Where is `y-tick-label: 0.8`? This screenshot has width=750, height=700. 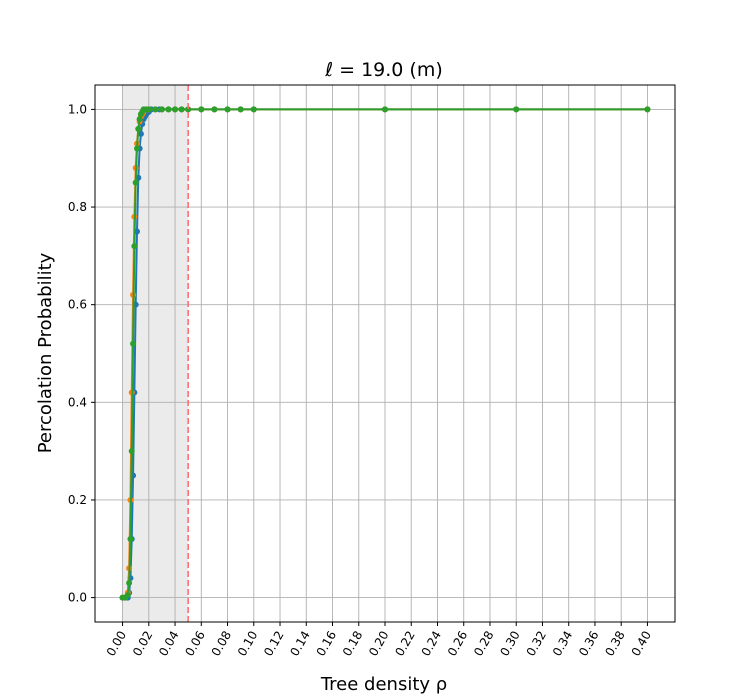 y-tick-label: 0.8 is located at coordinates (77, 207).